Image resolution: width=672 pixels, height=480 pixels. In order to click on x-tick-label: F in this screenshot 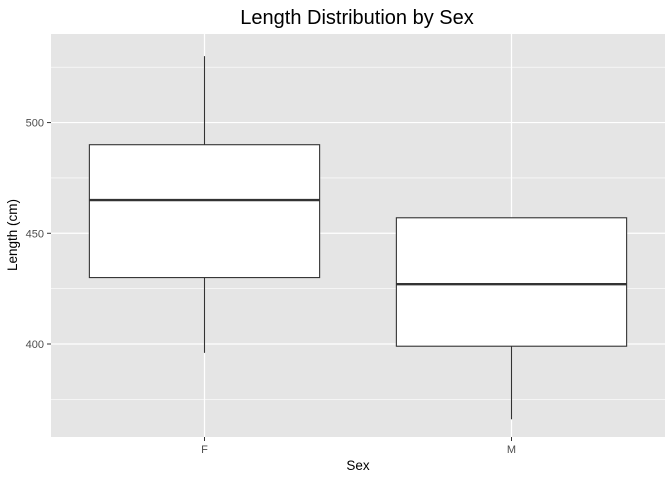, I will do `click(204, 450)`.